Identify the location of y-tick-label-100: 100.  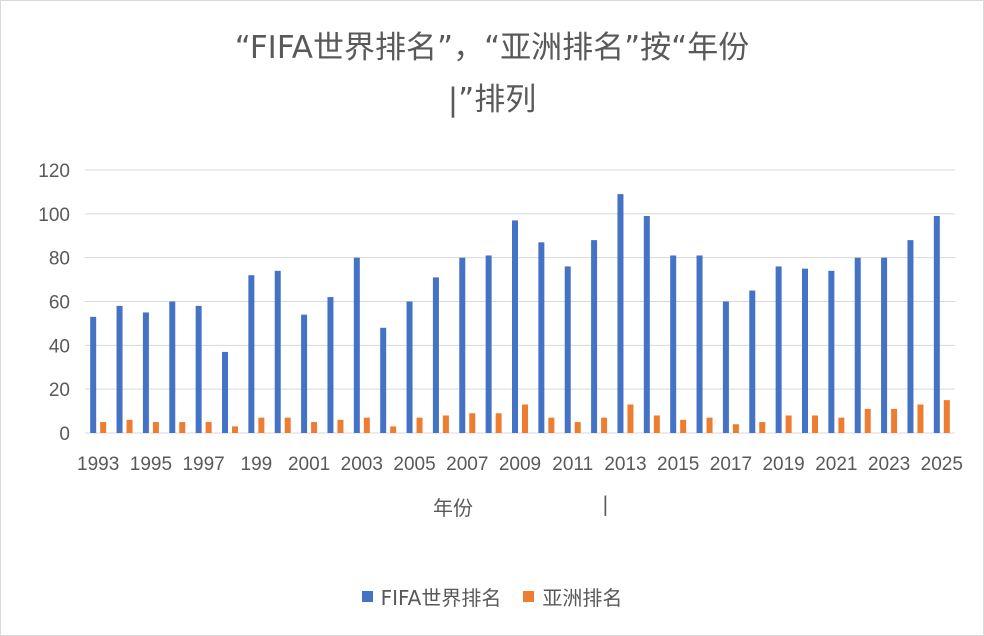
(54, 215).